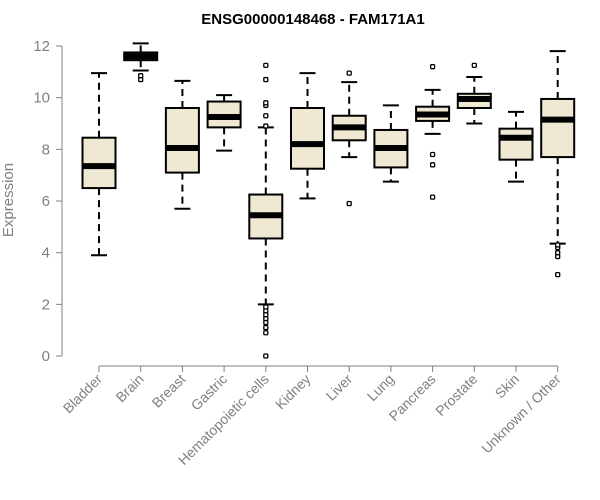  Describe the element at coordinates (456, 395) in the screenshot. I see `x-tick-label: Prostate` at that location.